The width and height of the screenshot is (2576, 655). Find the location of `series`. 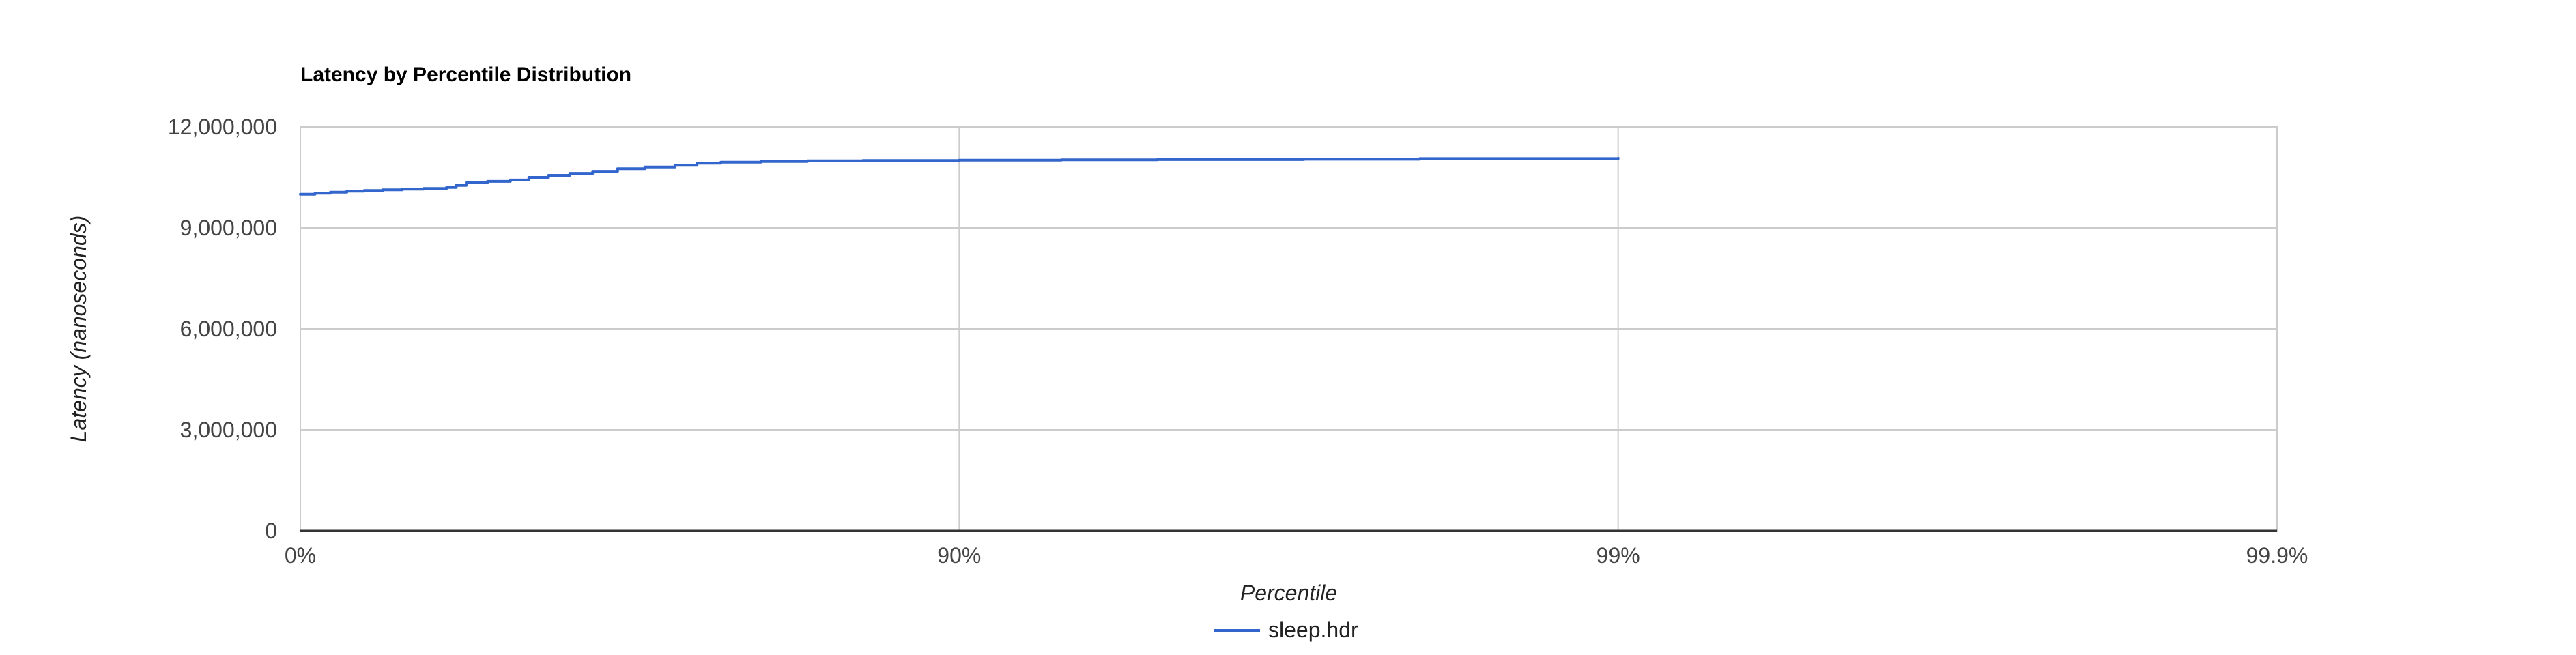

series is located at coordinates (959, 176).